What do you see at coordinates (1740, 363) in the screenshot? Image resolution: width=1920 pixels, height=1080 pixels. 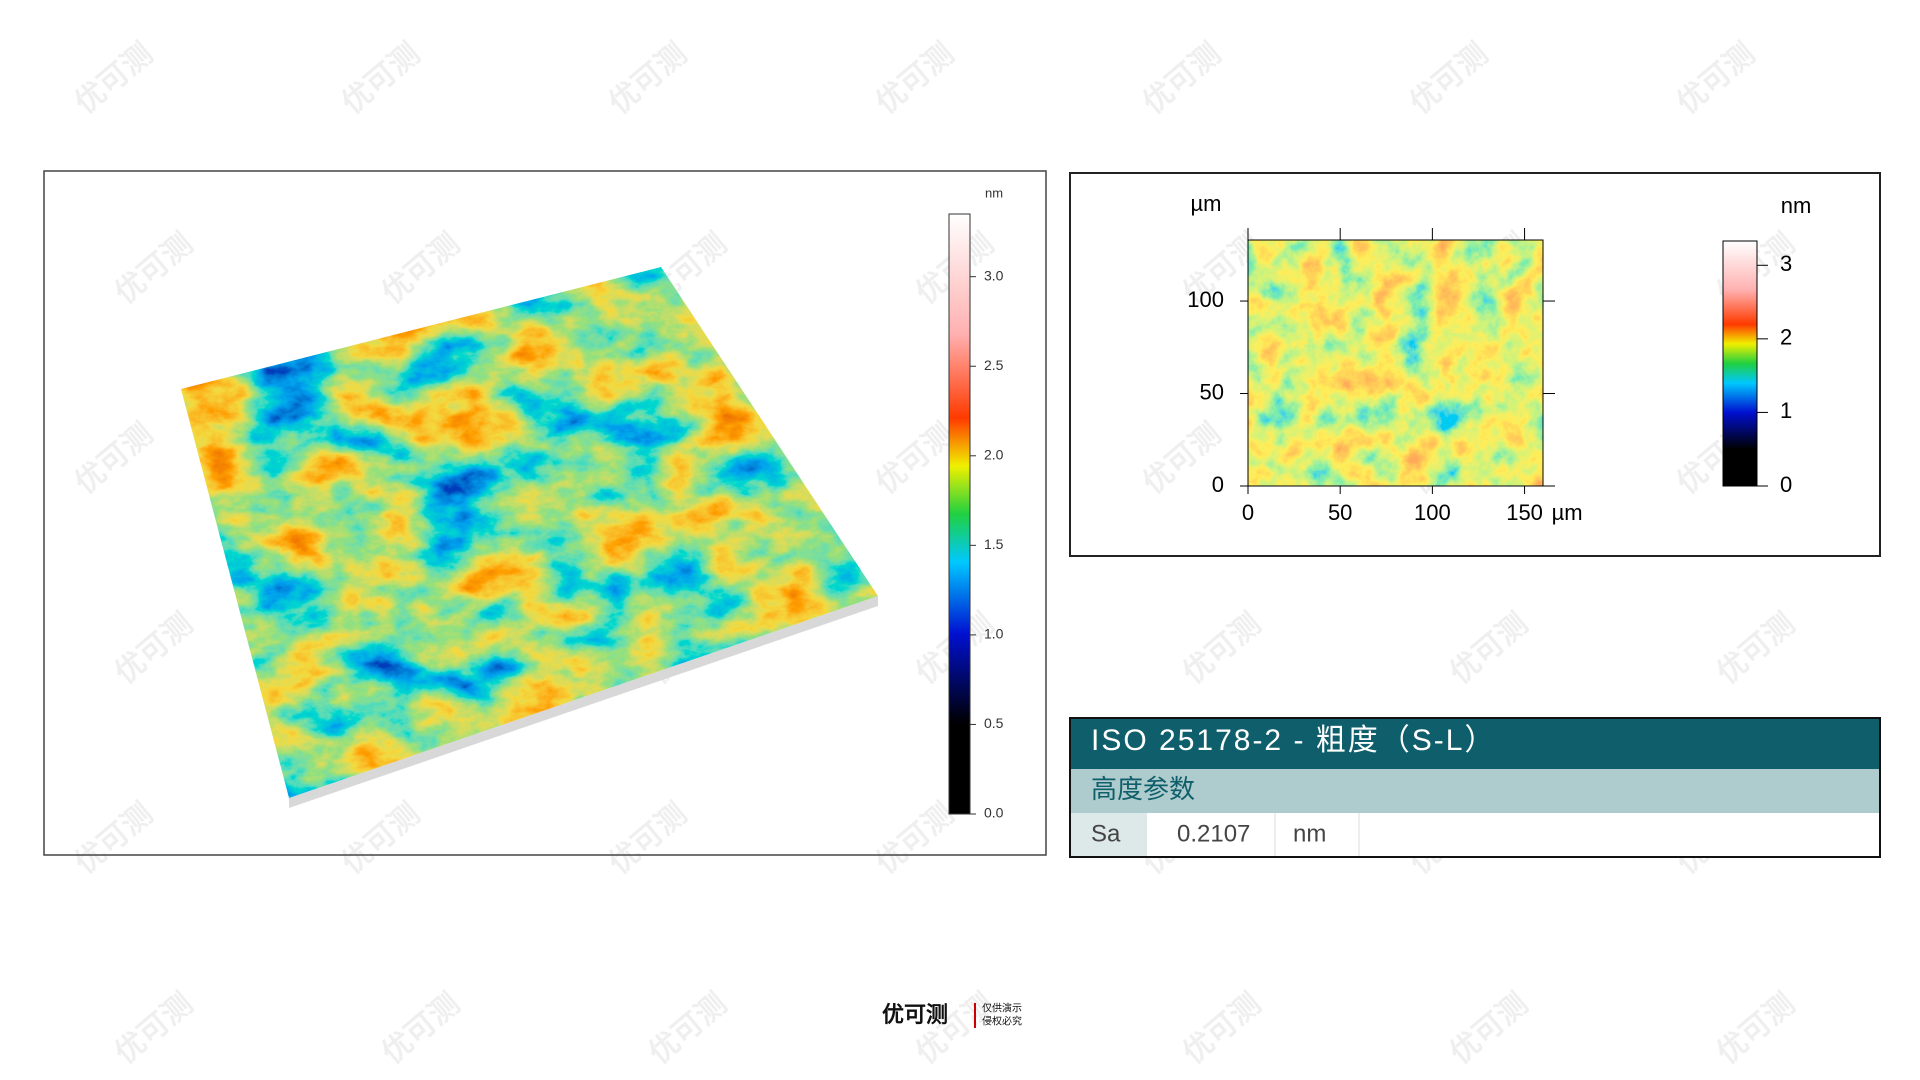 I see `colorbar-2d` at bounding box center [1740, 363].